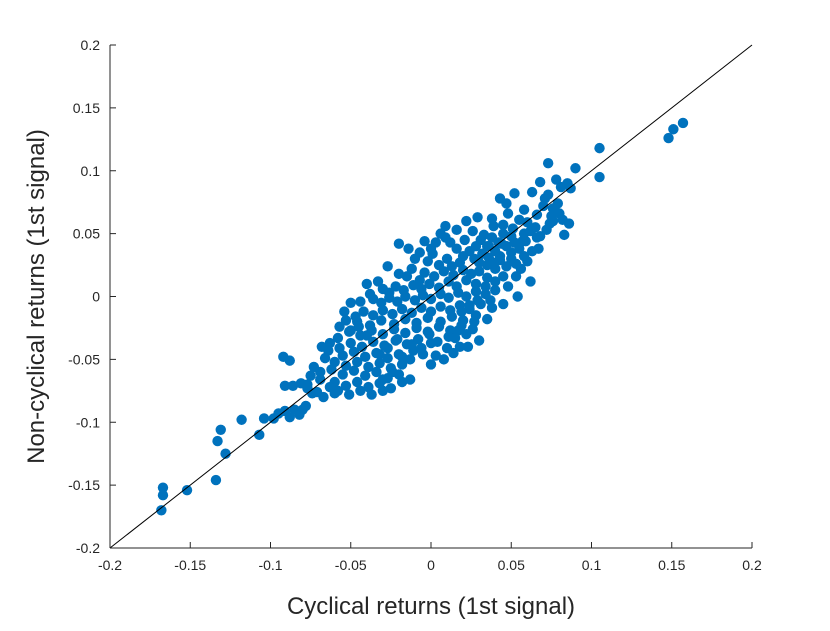  I want to click on x-tick-label: 0.15, so click(671, 565).